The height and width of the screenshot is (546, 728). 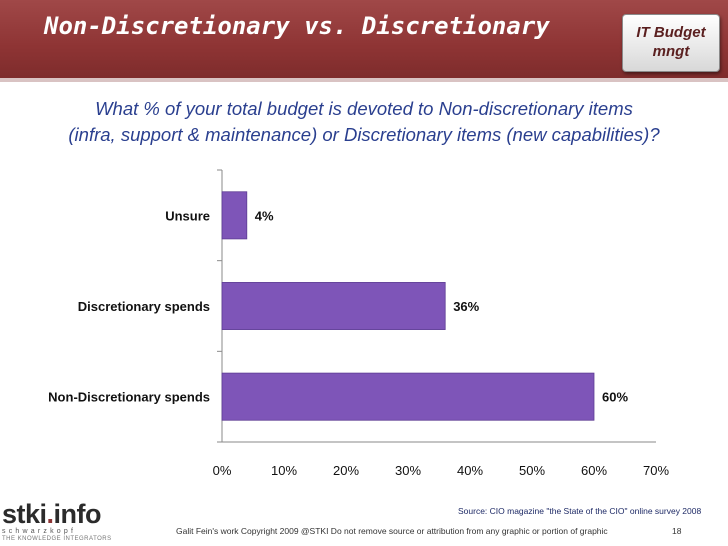 What do you see at coordinates (187, 215) in the screenshot?
I see `category-label: Unsure` at bounding box center [187, 215].